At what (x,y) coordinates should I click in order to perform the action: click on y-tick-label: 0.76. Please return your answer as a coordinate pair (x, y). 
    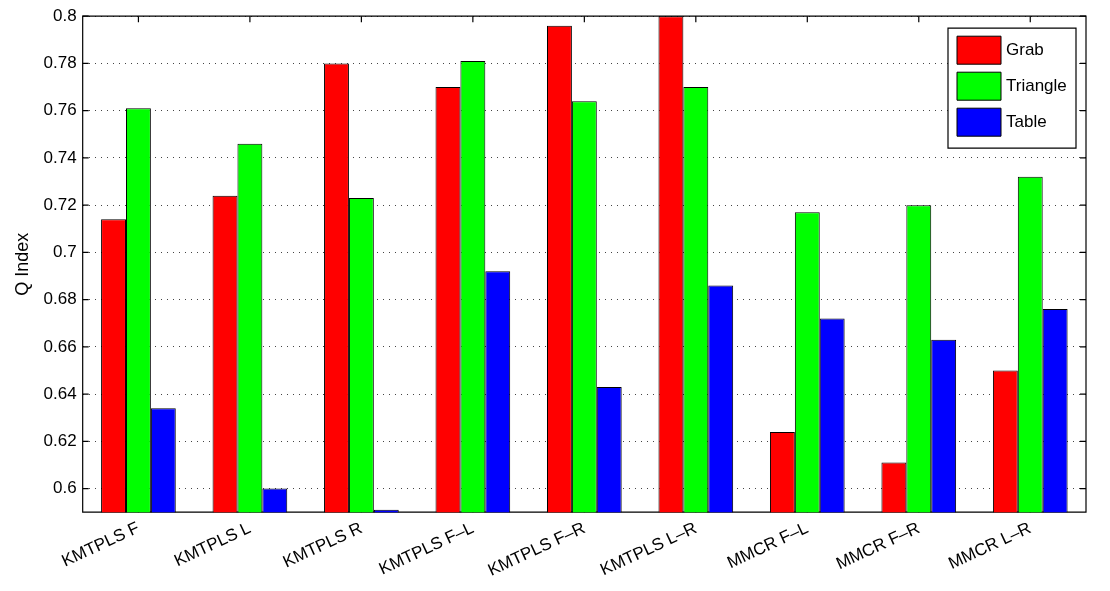
    Looking at the image, I should click on (60, 110).